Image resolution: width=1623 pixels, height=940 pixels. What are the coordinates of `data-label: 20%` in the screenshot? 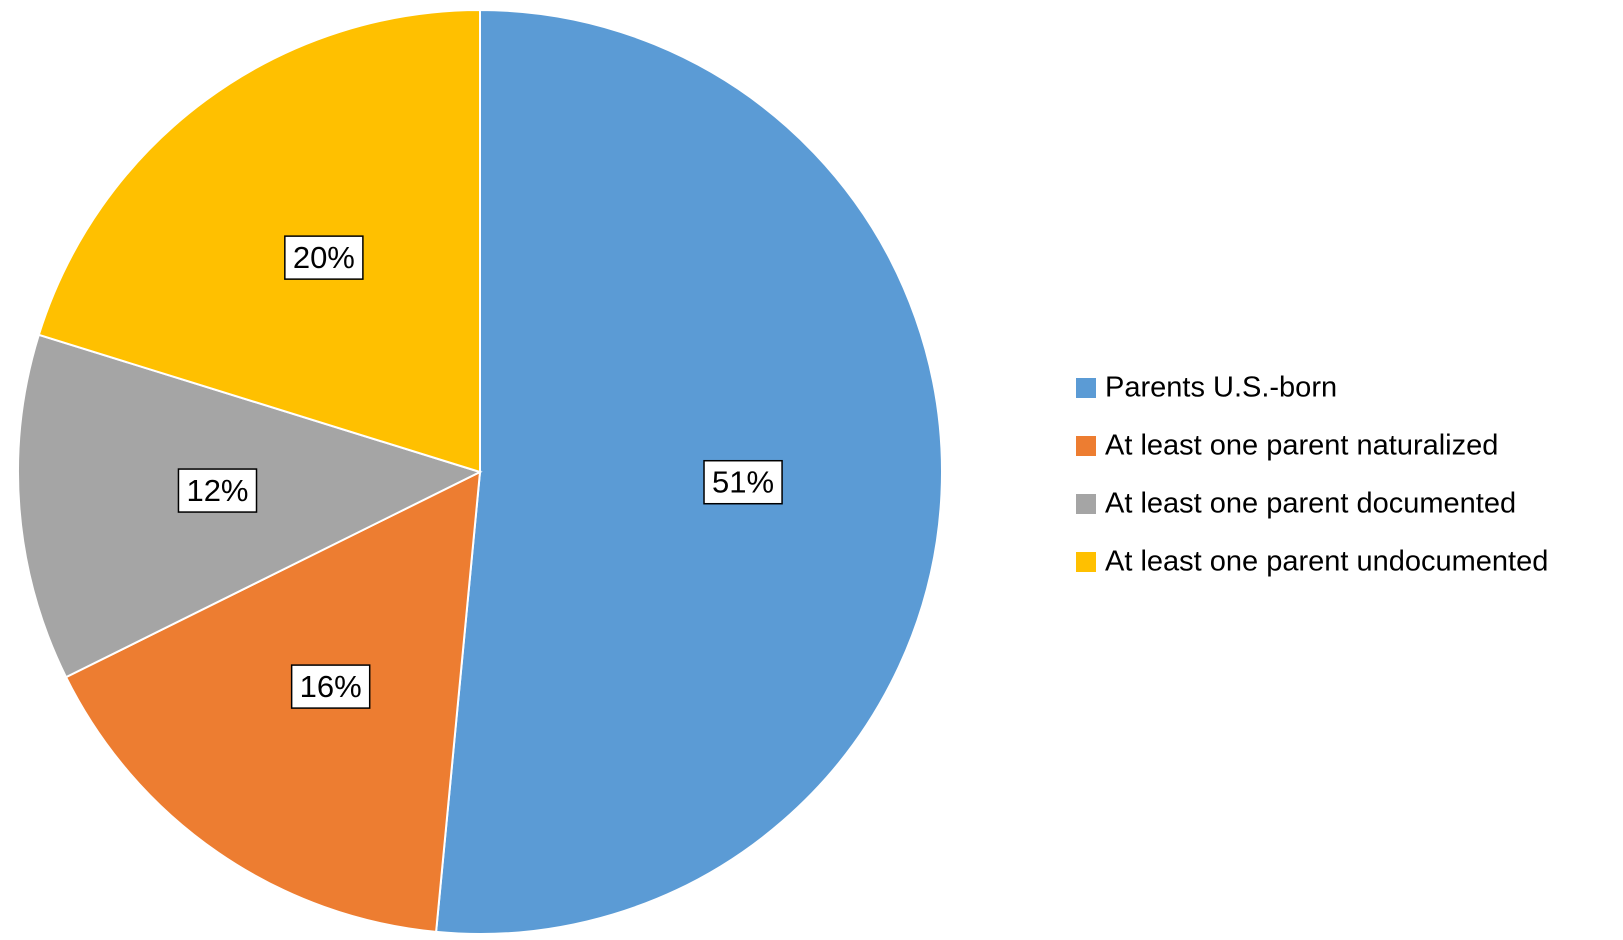 It's located at (324, 257).